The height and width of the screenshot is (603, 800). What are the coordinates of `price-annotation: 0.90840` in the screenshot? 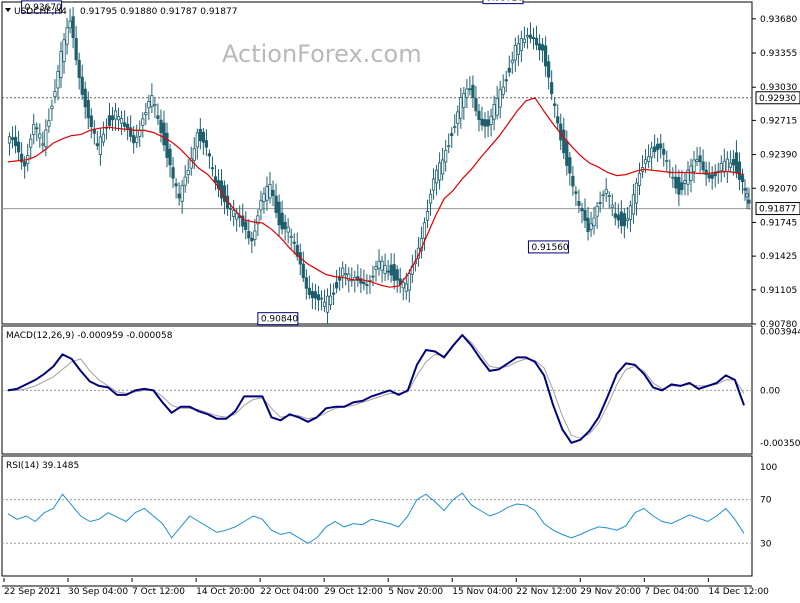 It's located at (278, 319).